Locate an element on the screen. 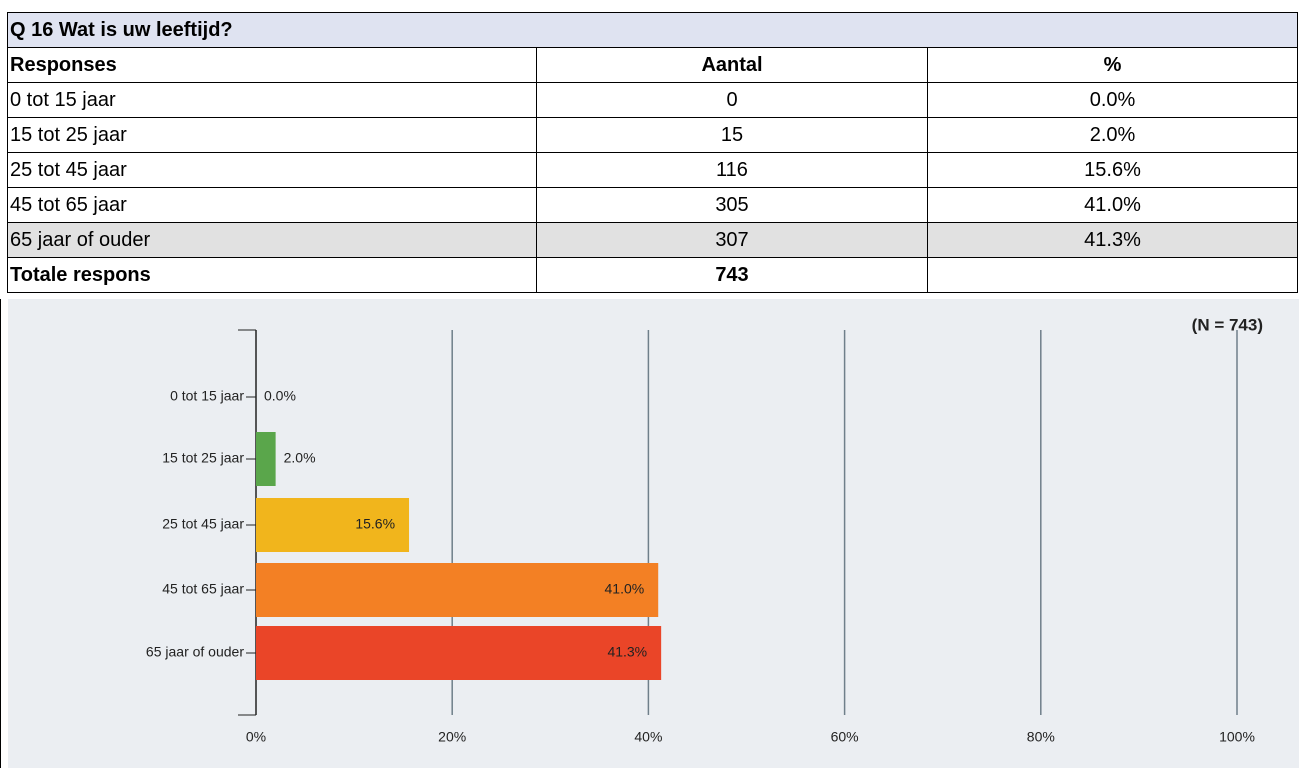 This screenshot has height=768, width=1300. table-row: 15 tot 25 jaar 15 2.0% is located at coordinates (652, 135).